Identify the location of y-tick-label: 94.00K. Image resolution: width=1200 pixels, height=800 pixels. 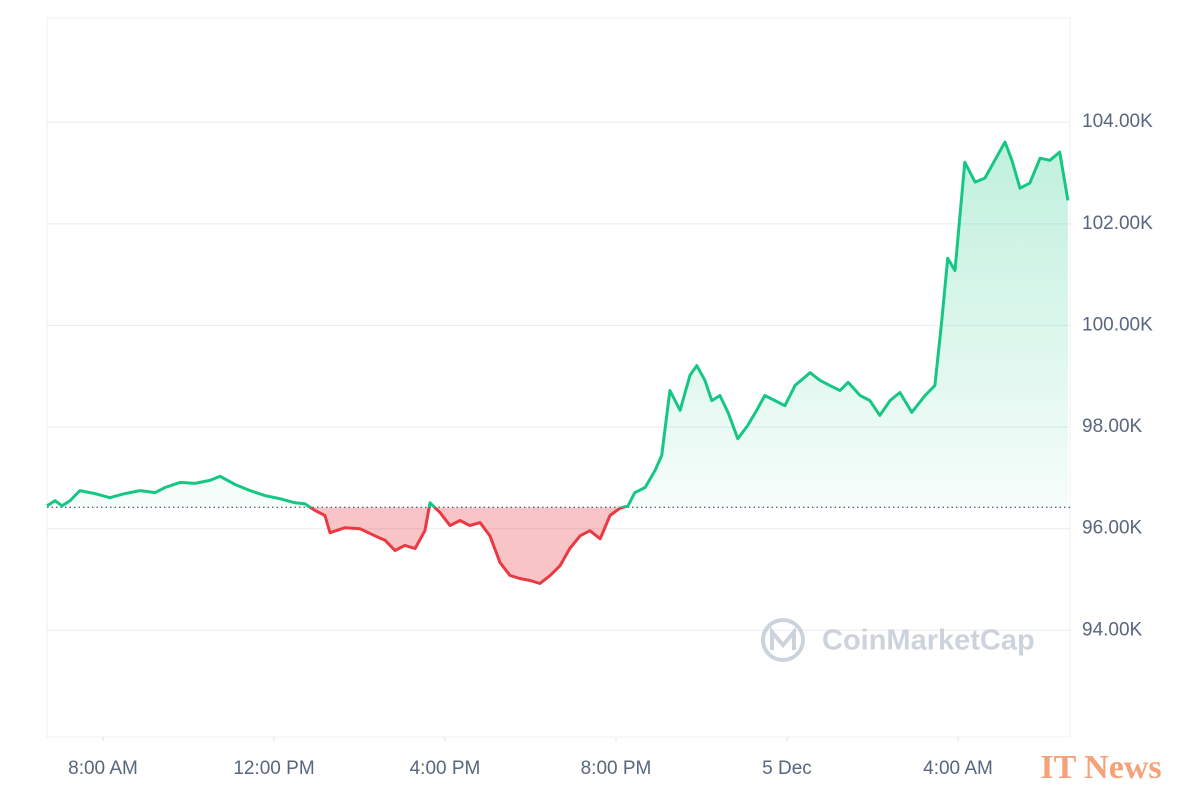
(1112, 629).